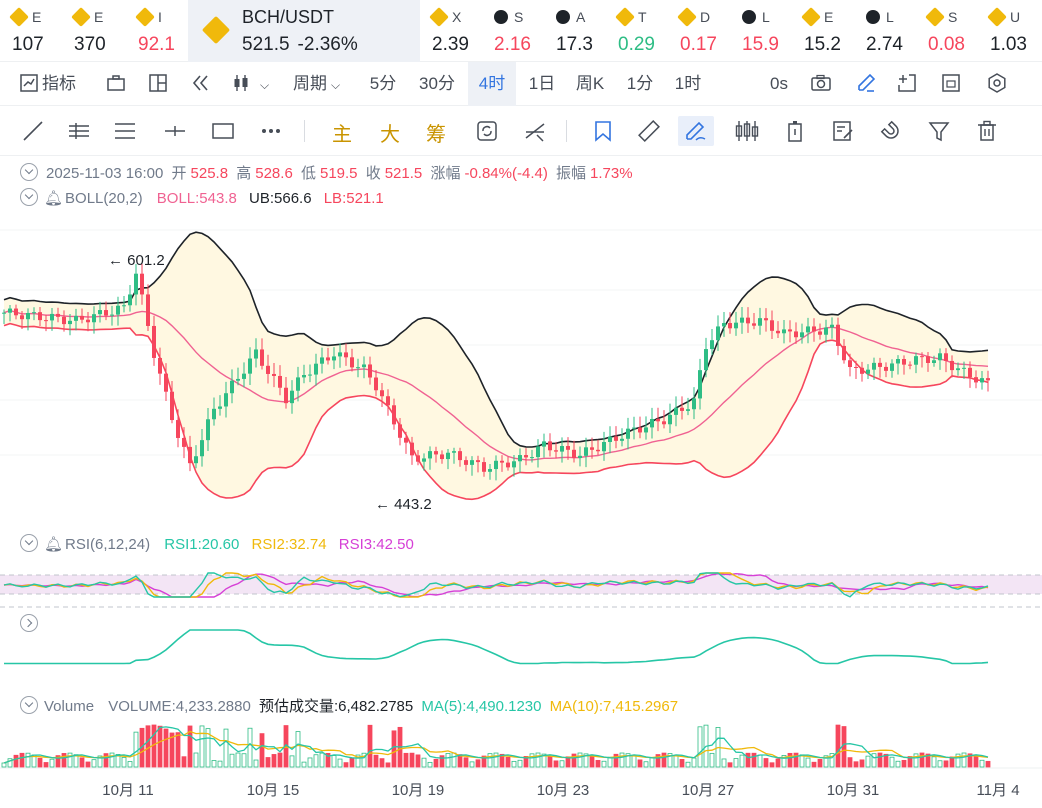 This screenshot has height=808, width=1042. What do you see at coordinates (649, 131) in the screenshot?
I see `ruler-tool` at bounding box center [649, 131].